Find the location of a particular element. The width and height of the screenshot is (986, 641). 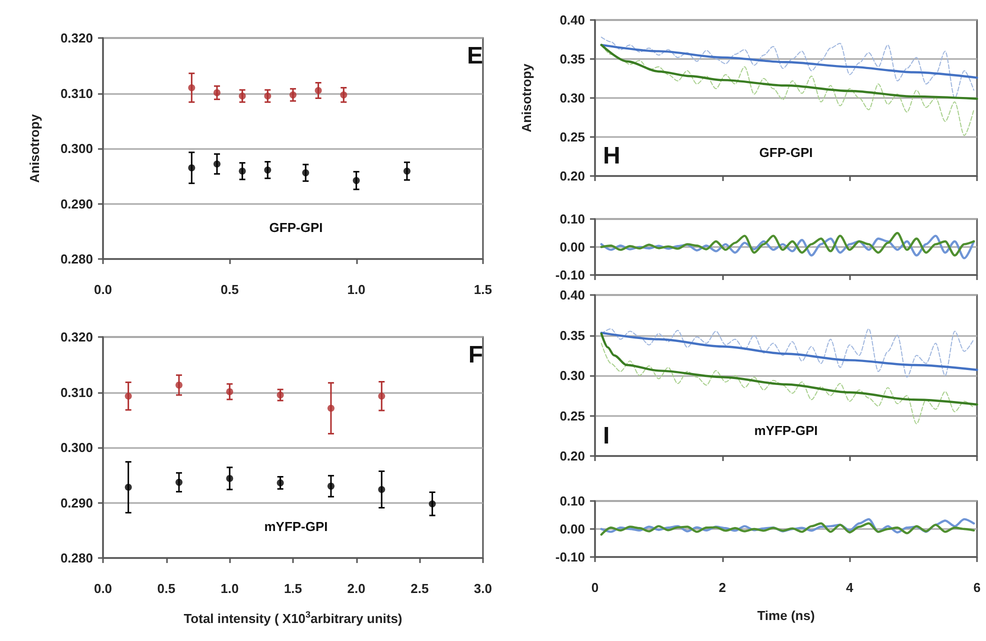

annotation: I is located at coordinates (606, 436).